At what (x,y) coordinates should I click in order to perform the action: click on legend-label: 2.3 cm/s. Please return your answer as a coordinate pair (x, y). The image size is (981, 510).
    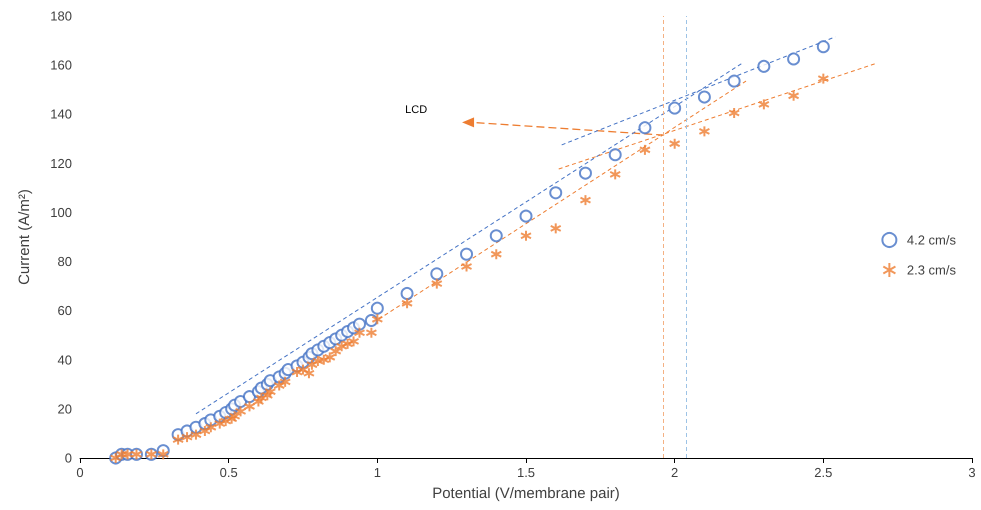
    Looking at the image, I should click on (931, 270).